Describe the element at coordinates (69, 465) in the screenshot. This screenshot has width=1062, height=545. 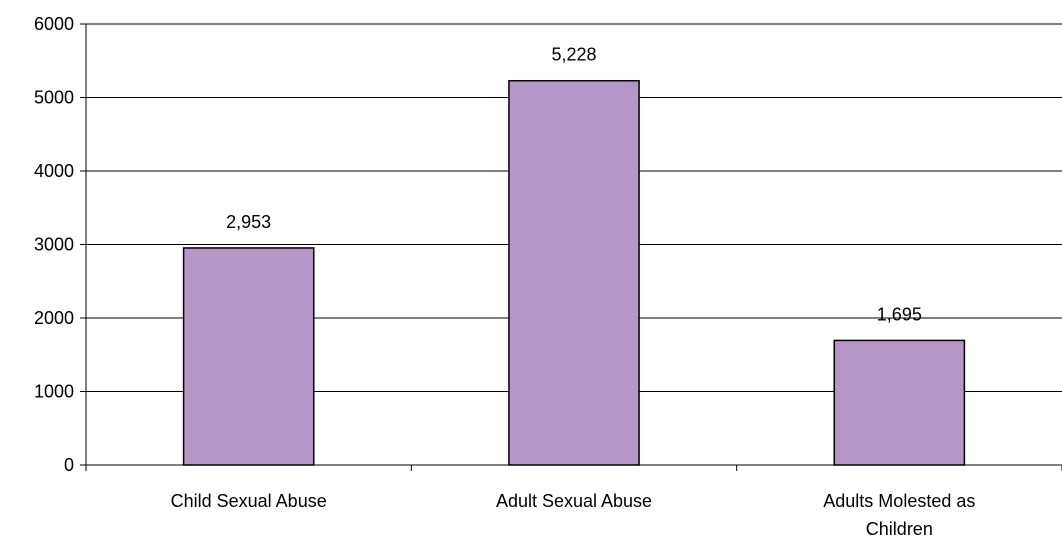
I see `y-tick-label: 0` at that location.